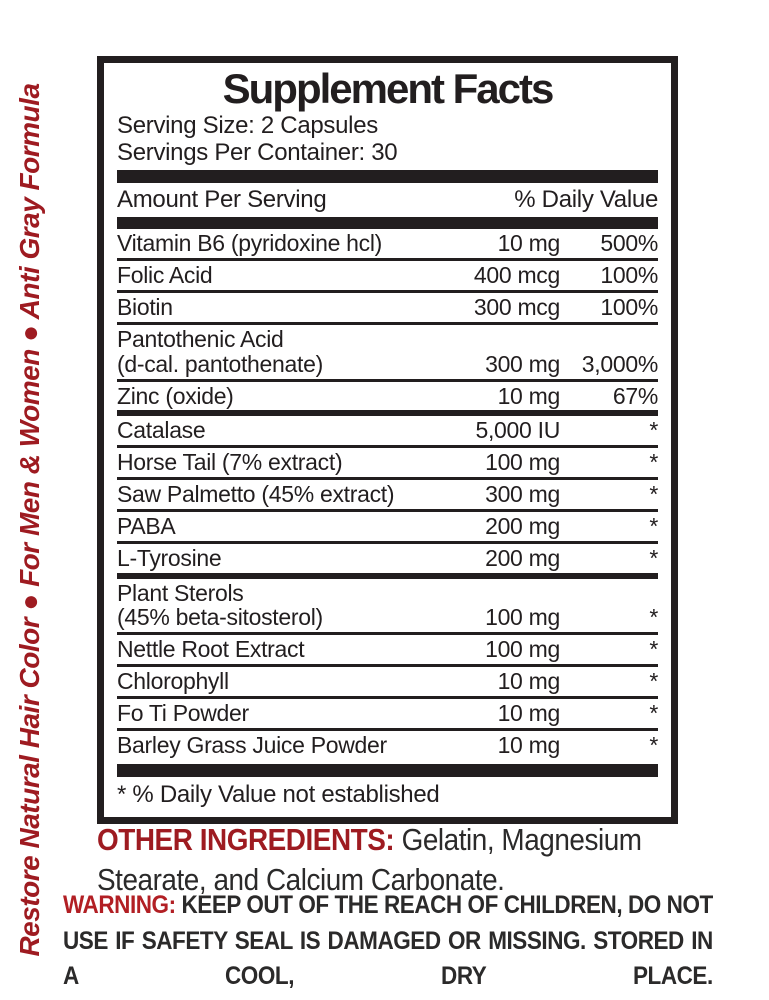 The image size is (769, 1000). Describe the element at coordinates (387, 651) in the screenshot. I see `table-row: Nettle Root Extract 100 mg *` at that location.